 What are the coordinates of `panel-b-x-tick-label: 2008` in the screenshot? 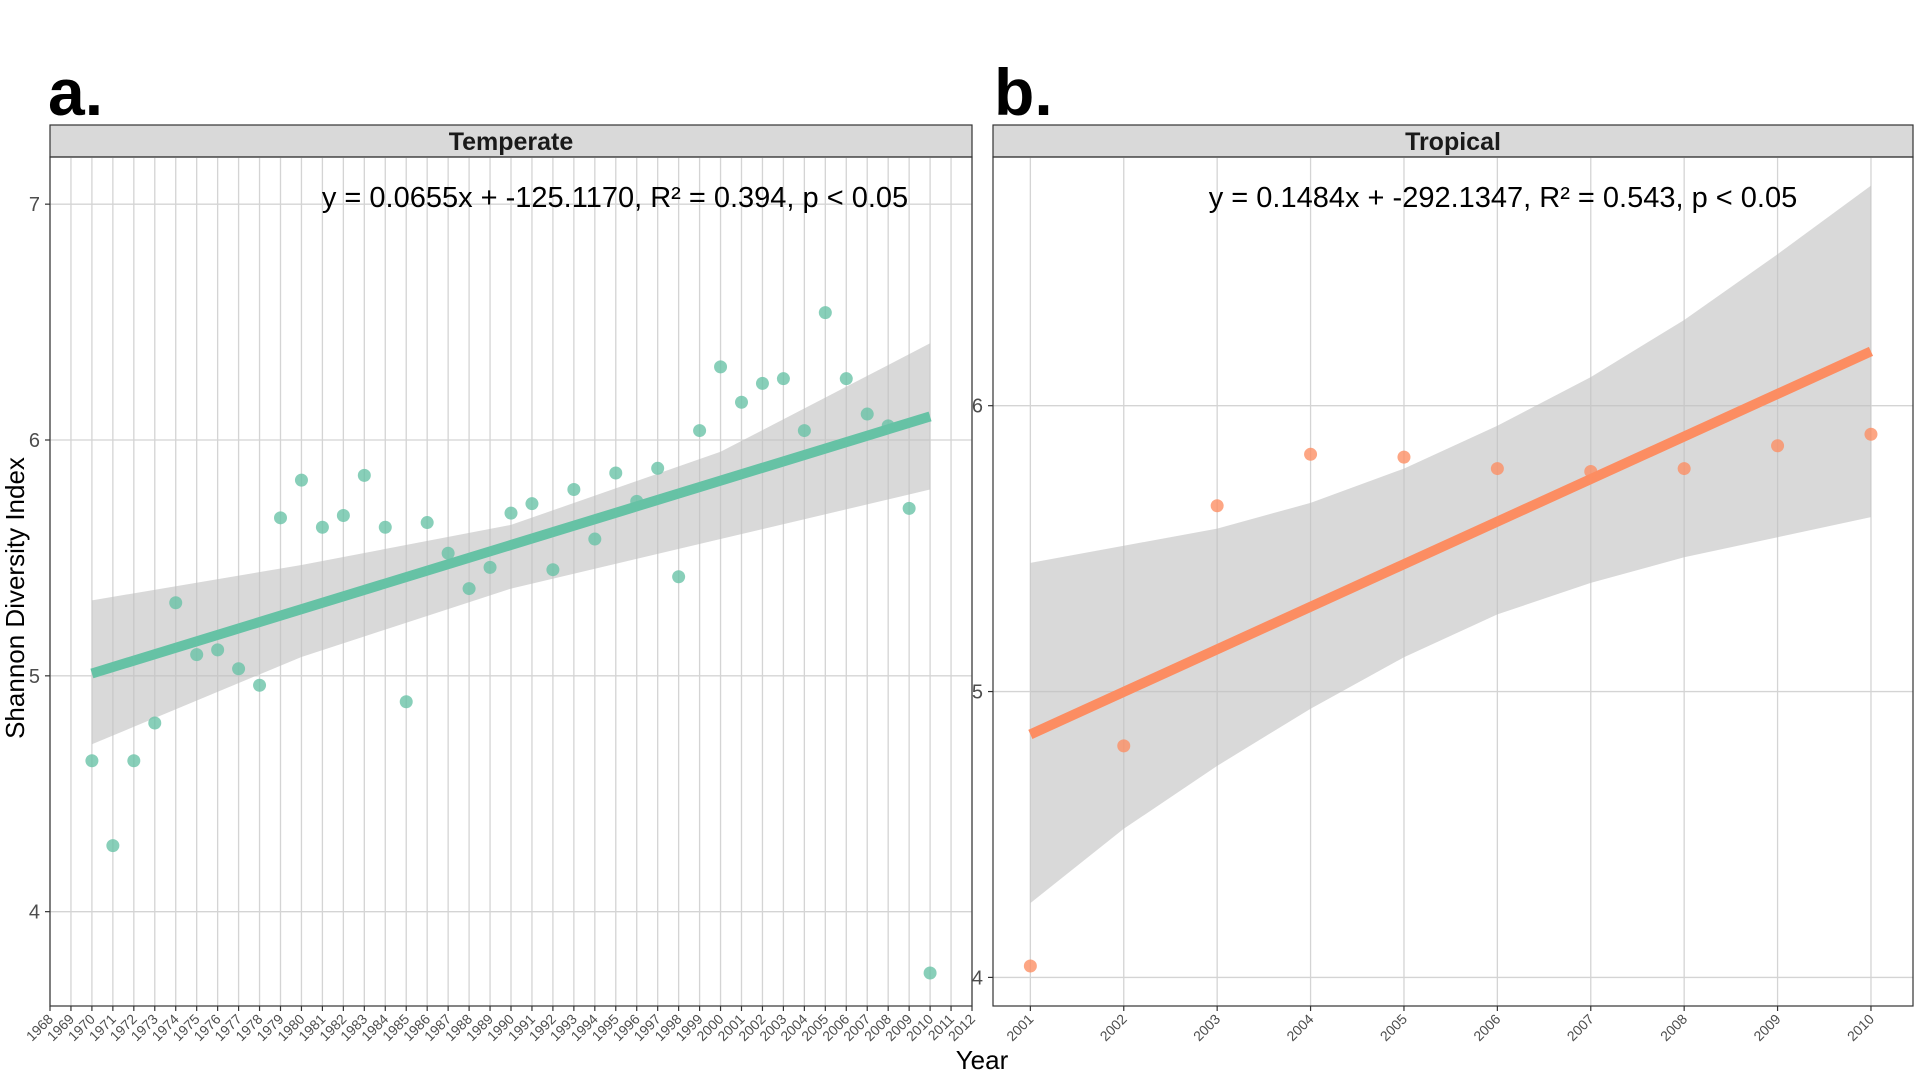 It's located at (1673, 1027).